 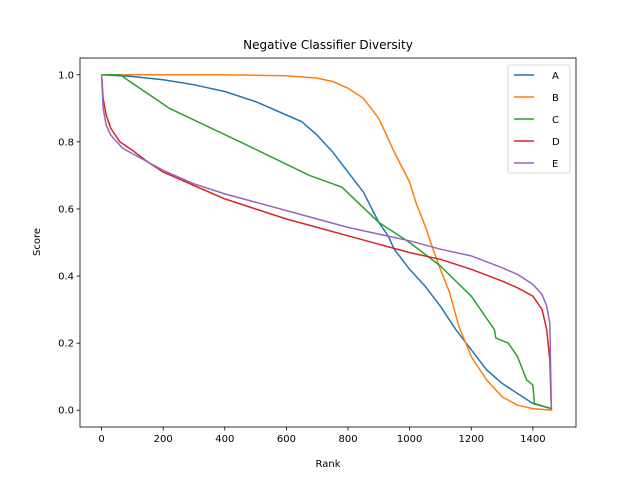 I want to click on y-axis-title: Score, so click(x=37, y=242).